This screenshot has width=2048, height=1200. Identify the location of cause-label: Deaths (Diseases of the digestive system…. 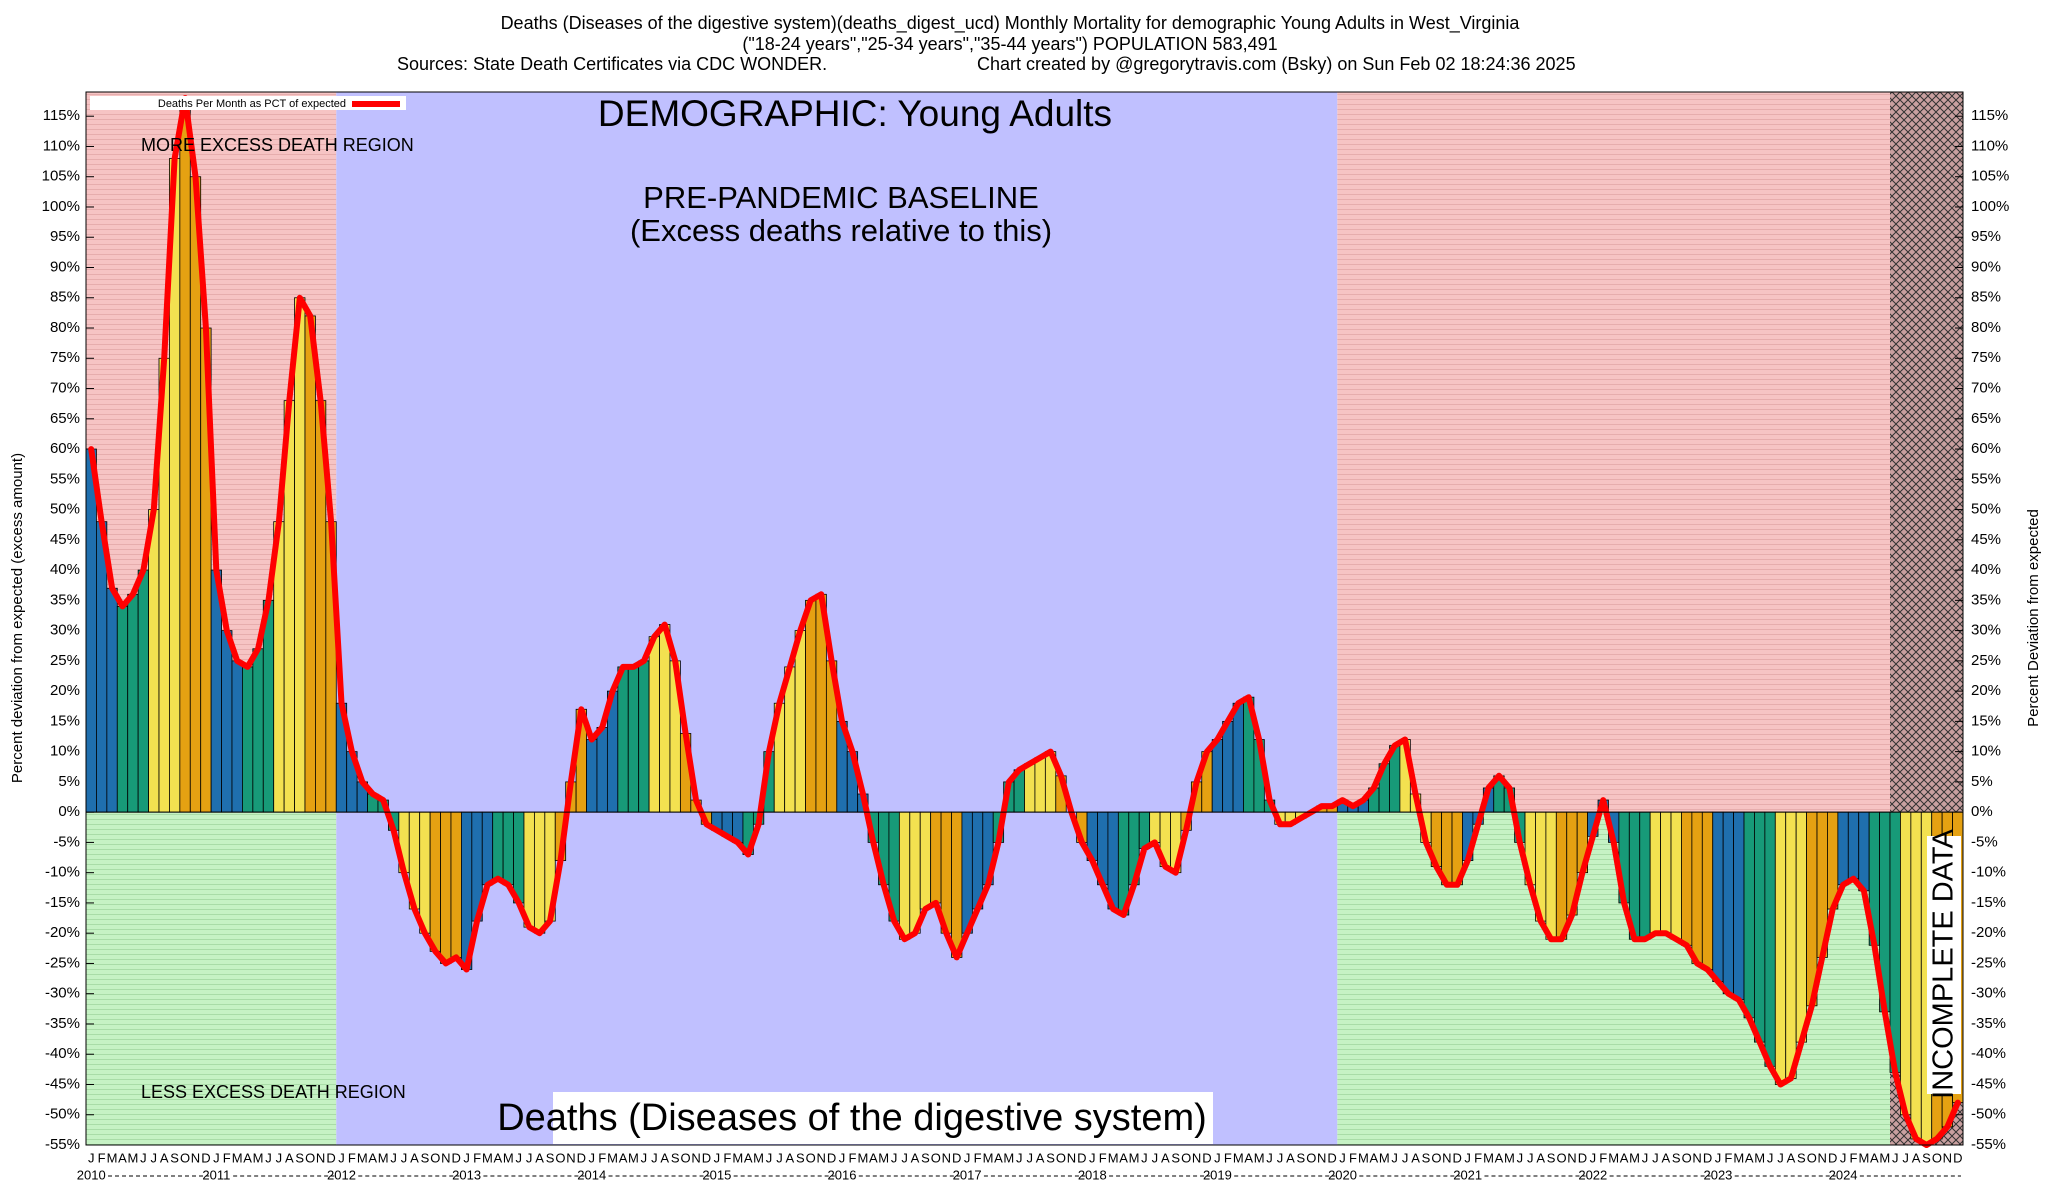
(852, 1118).